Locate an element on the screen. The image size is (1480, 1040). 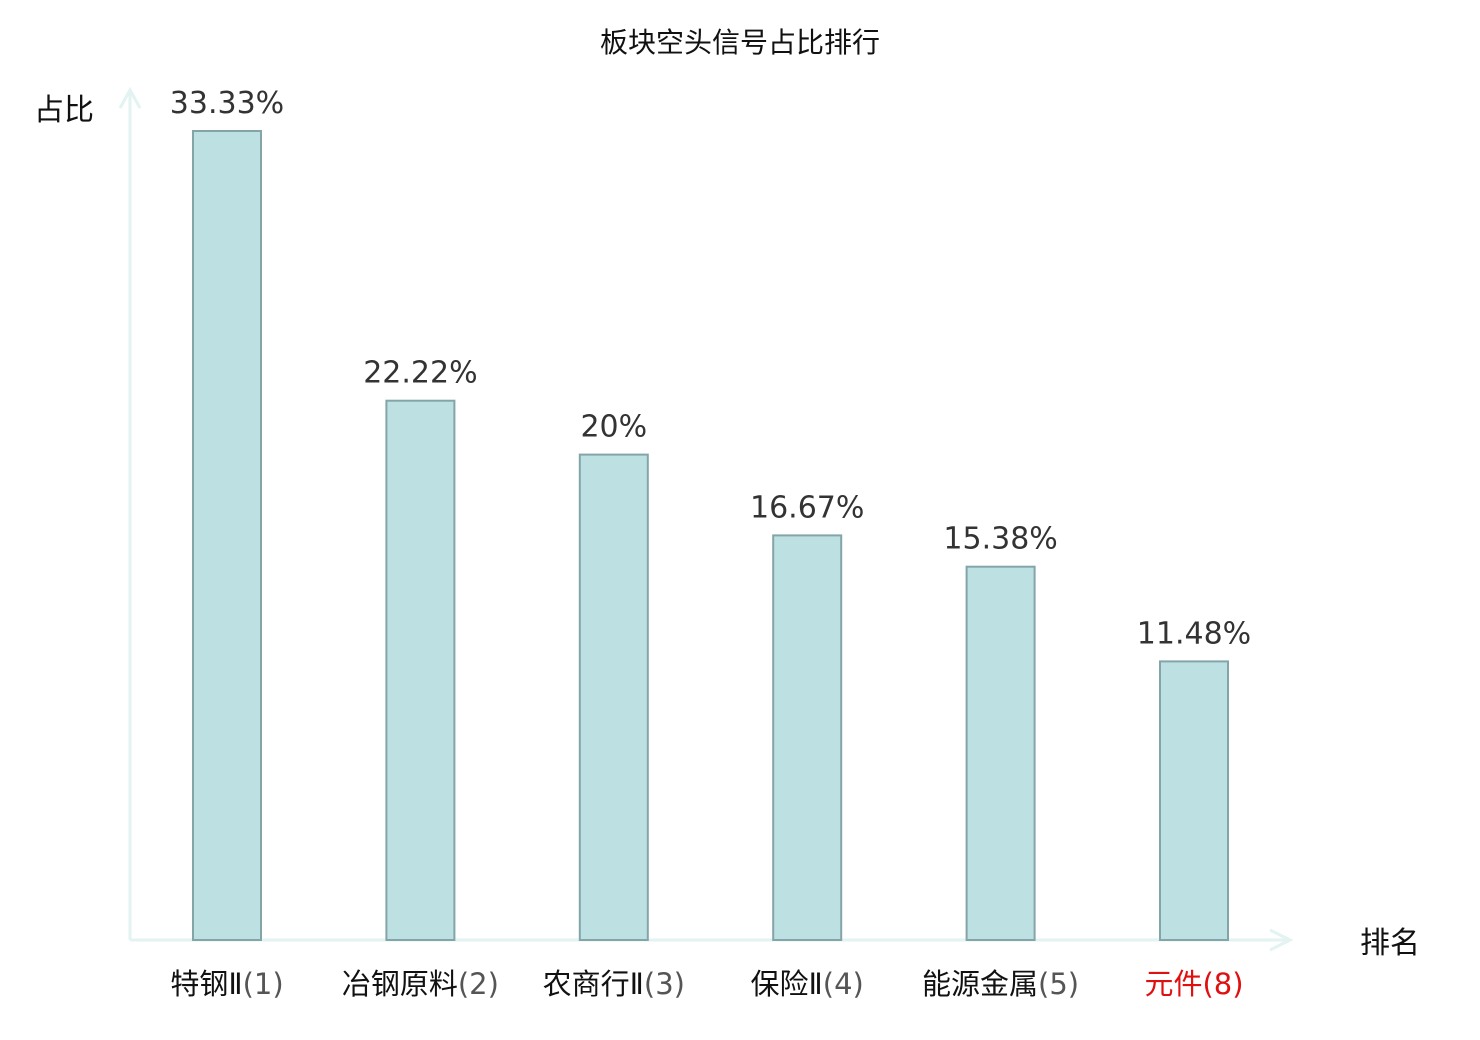
category-labels: 特钢Ⅱ(1) 冶钢原料(2) 农商行Ⅱ(3) 保险Ⅱ(4) 能源金属(5) 元件(8) is located at coordinates (706, 984).